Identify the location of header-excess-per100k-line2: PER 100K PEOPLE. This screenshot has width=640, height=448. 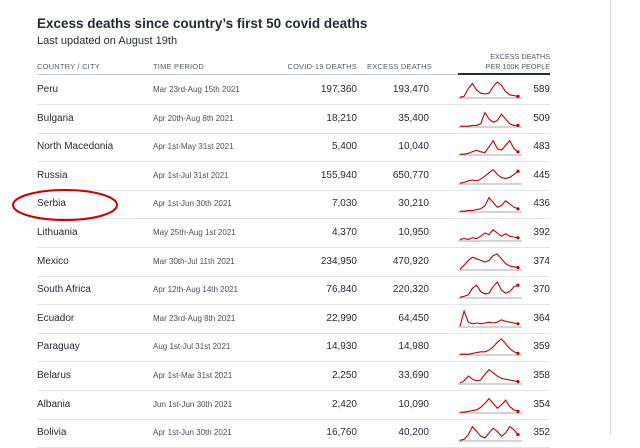
(517, 66).